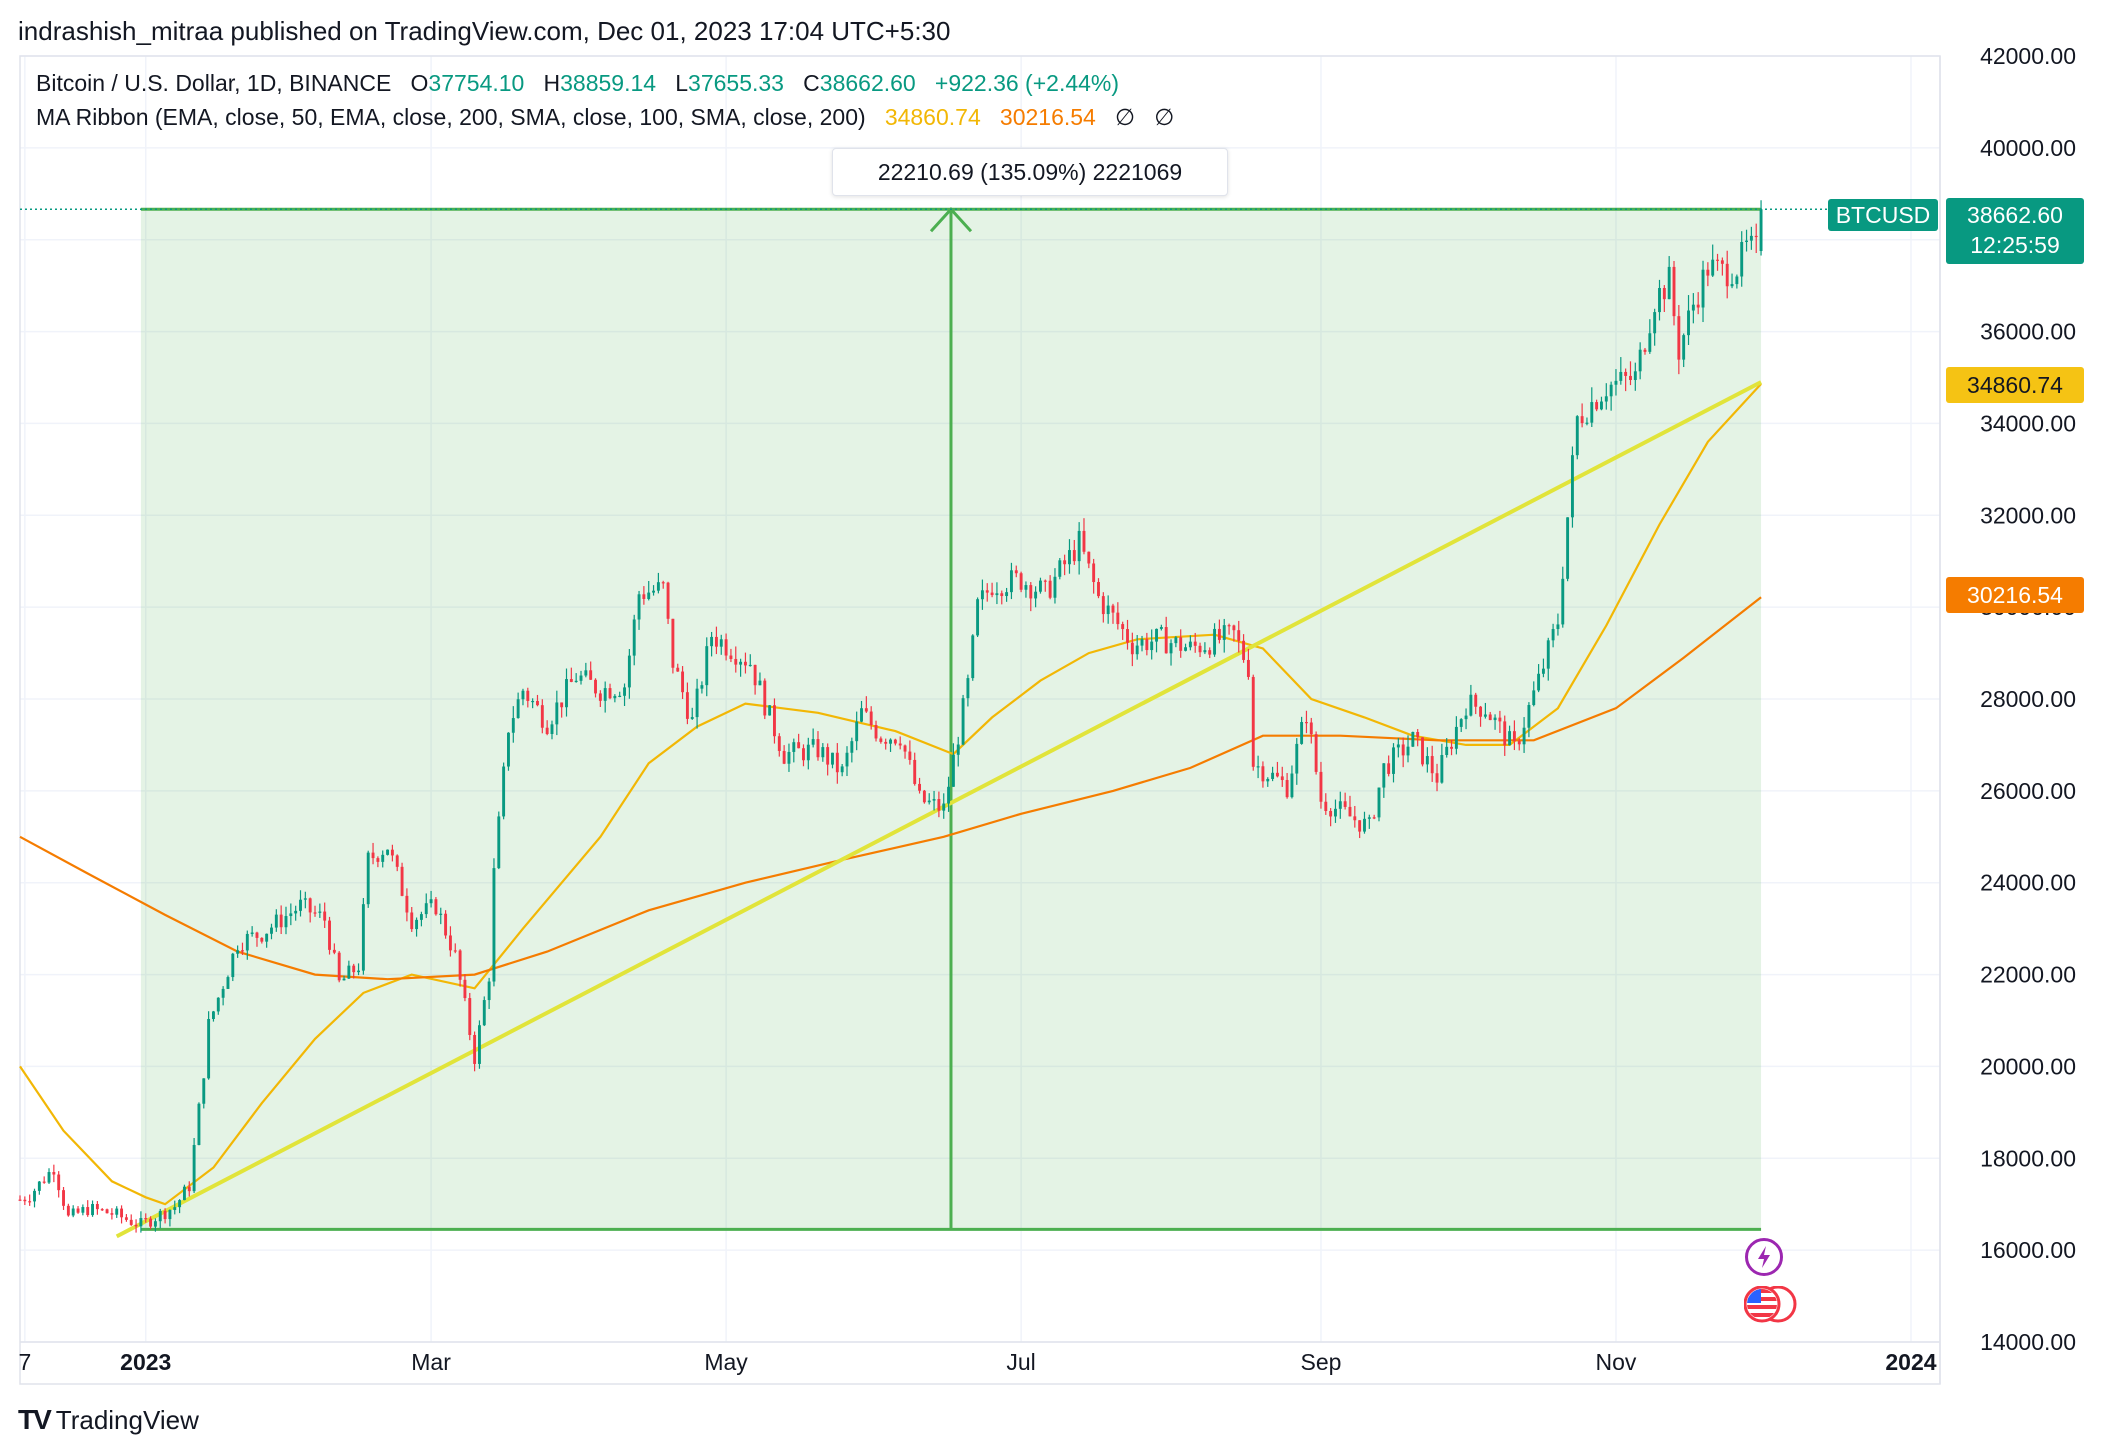 This screenshot has height=1456, width=2112. I want to click on y-tick-label: 28000.00, so click(2028, 699).